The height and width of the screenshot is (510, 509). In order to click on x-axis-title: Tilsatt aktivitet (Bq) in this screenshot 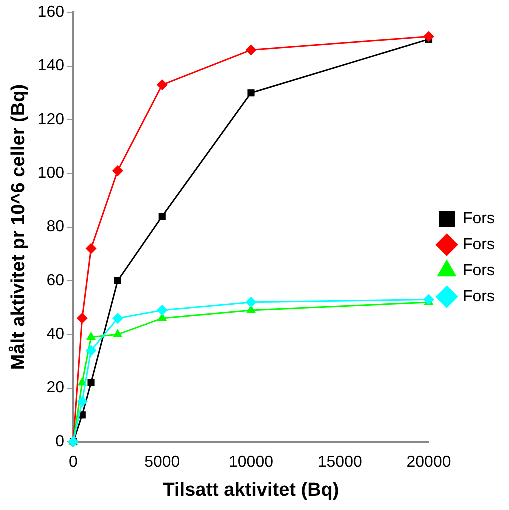, I will do `click(251, 490)`.